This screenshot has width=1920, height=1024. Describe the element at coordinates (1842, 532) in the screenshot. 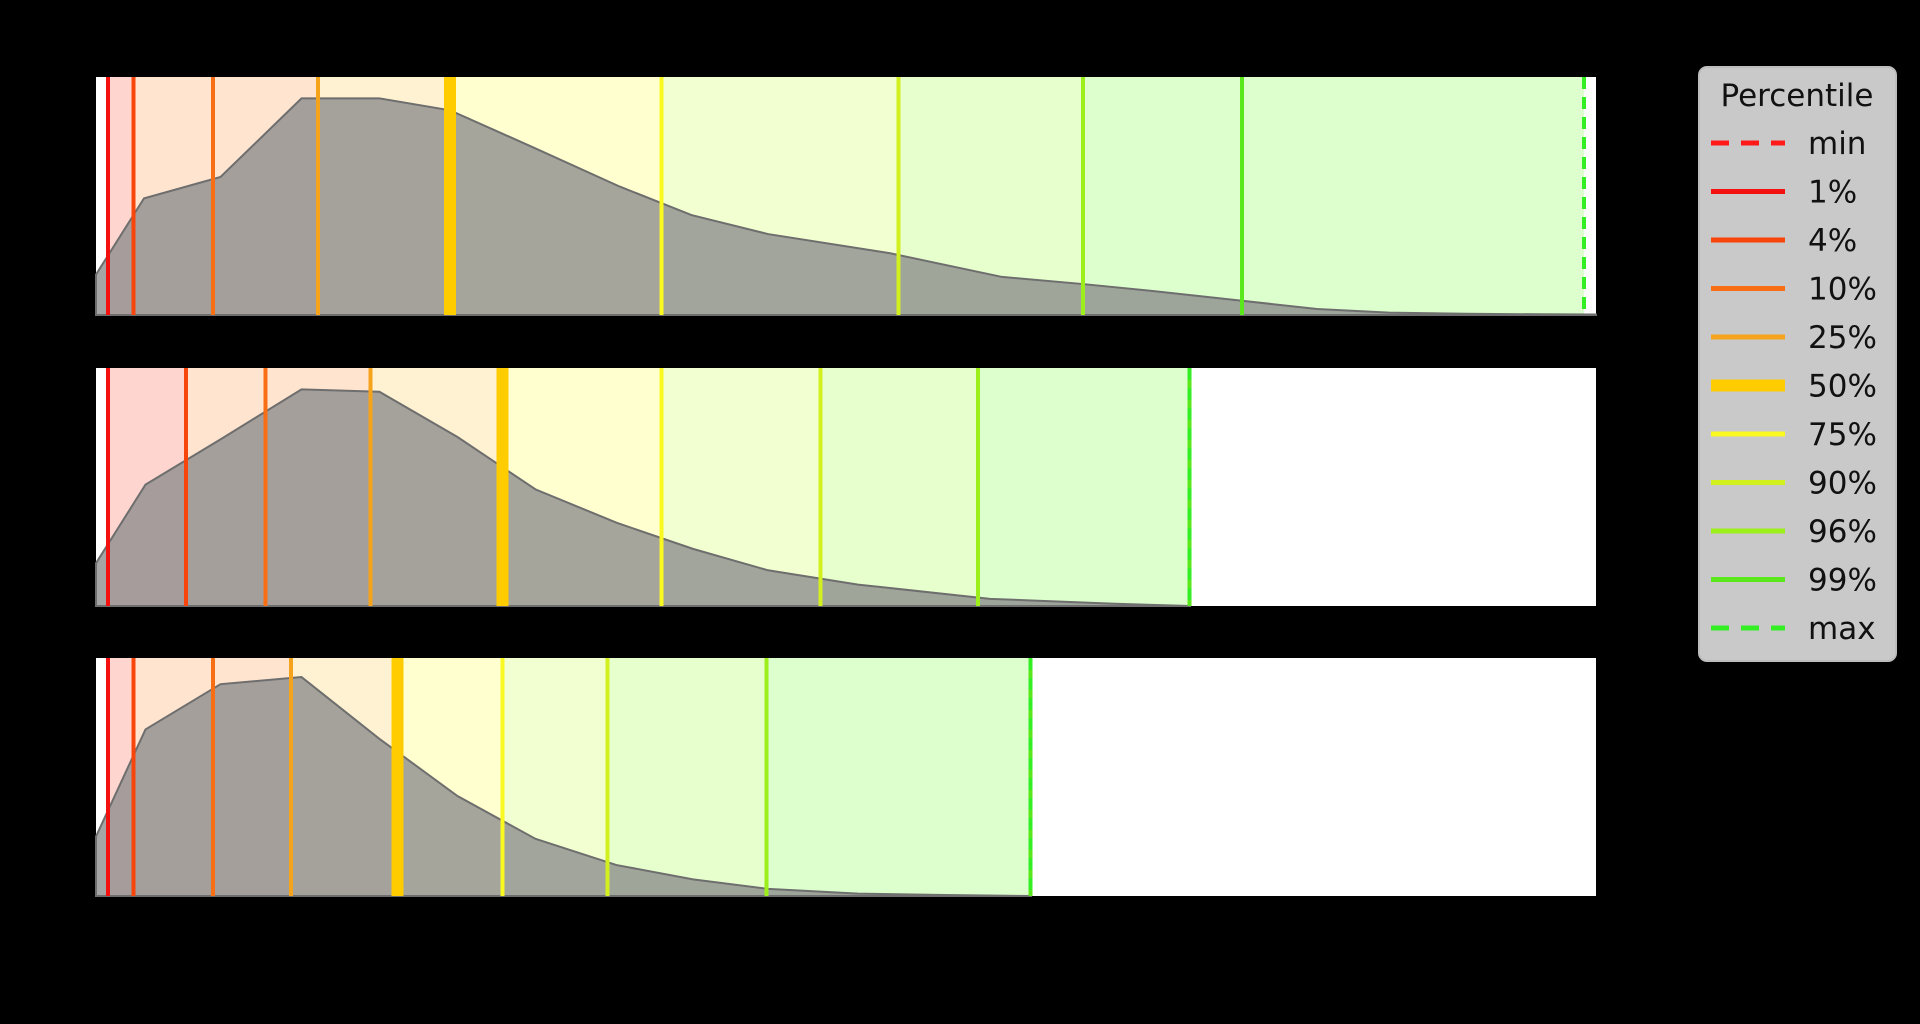

I see `legend-label-p96: 96%` at that location.